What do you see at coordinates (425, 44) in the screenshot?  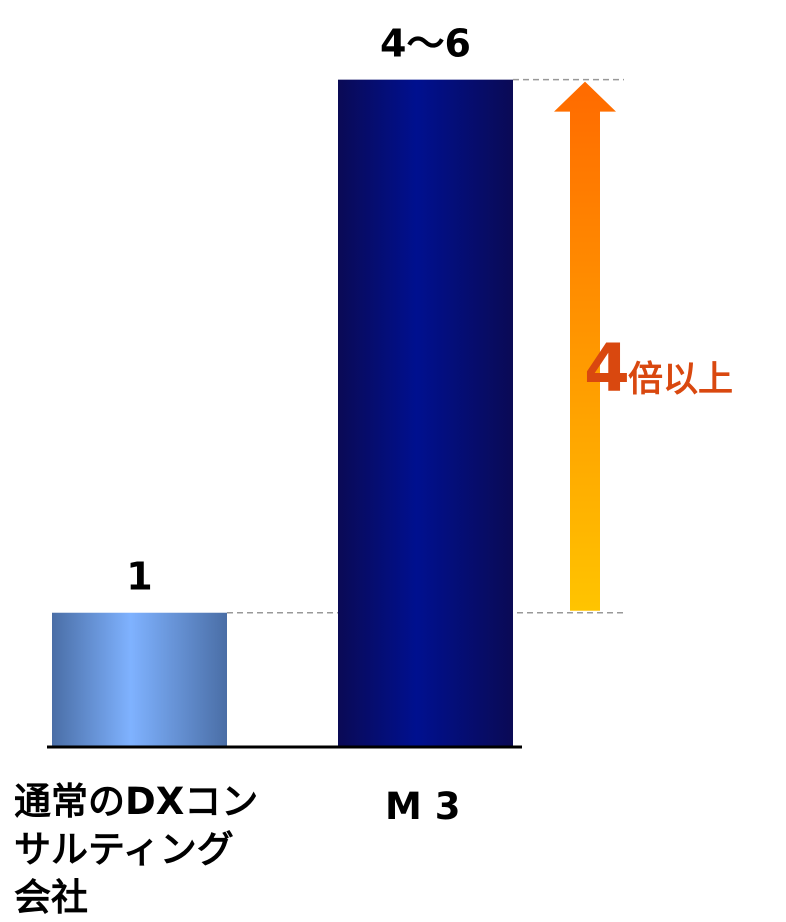 I see `value-label-1: 4〜6` at bounding box center [425, 44].